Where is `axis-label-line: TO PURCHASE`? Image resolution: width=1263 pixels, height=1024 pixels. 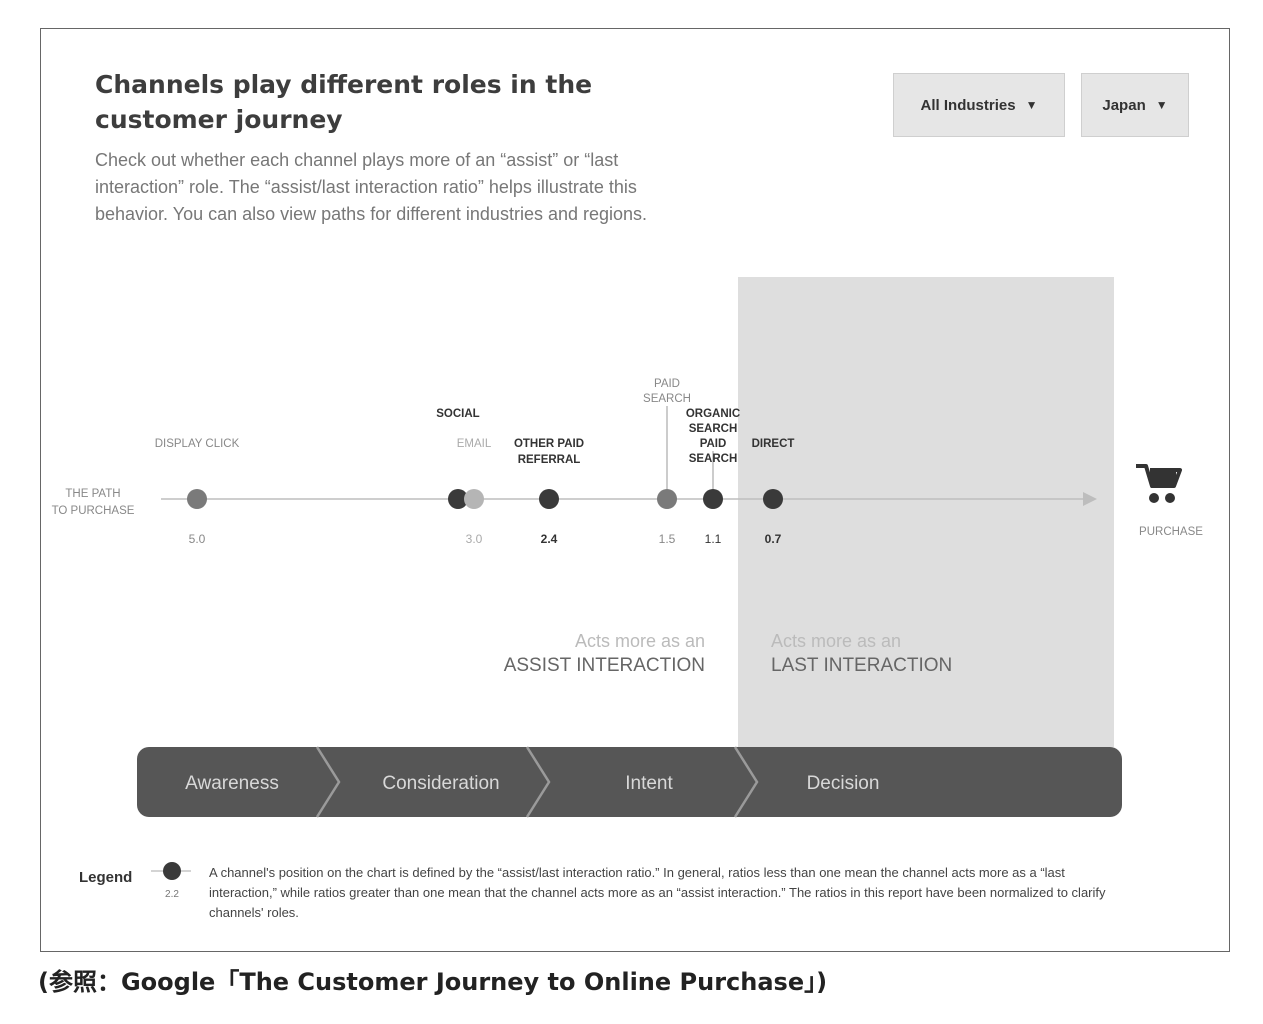
axis-label-line: TO PURCHASE is located at coordinates (93, 511).